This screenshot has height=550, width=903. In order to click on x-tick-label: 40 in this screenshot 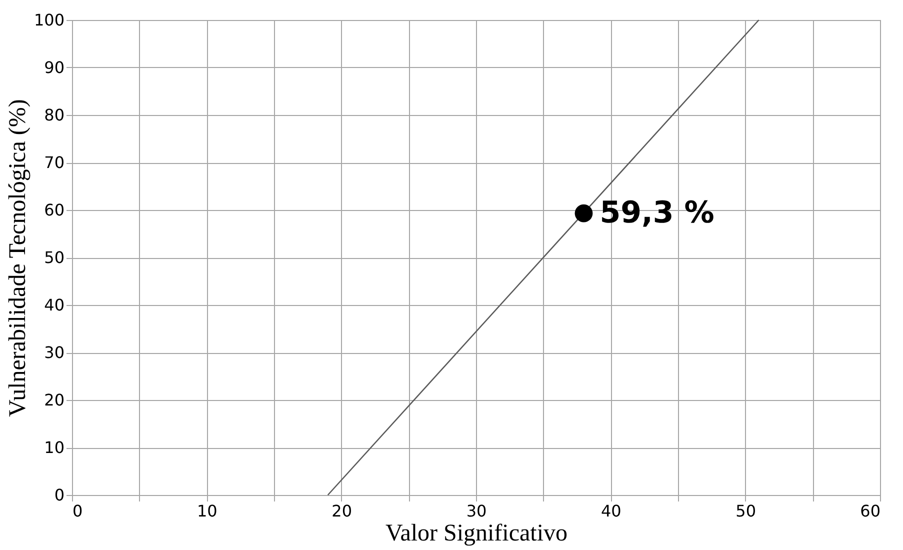, I will do `click(611, 511)`.